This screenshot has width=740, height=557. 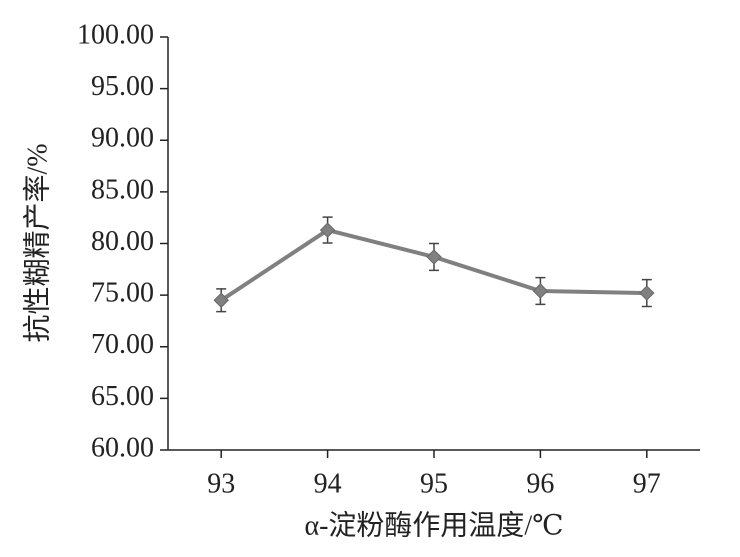 What do you see at coordinates (540, 483) in the screenshot?
I see `x-tick-label: 96` at bounding box center [540, 483].